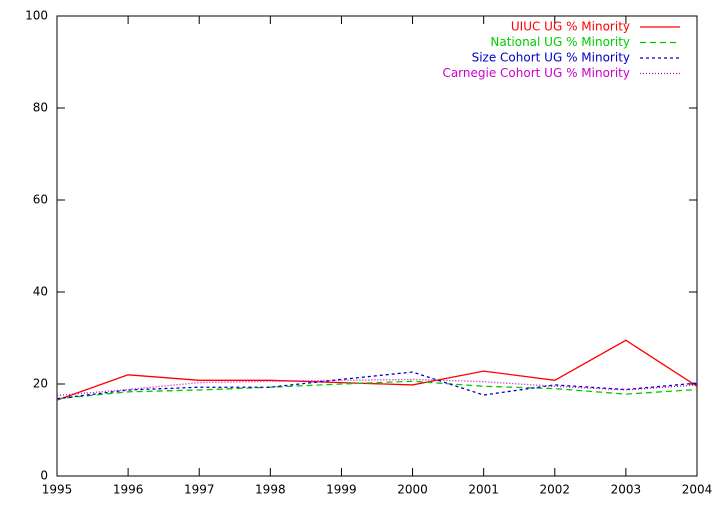 Image resolution: width=720 pixels, height=508 pixels. I want to click on legend-label: Size Cohort UG % Minority, so click(551, 58).